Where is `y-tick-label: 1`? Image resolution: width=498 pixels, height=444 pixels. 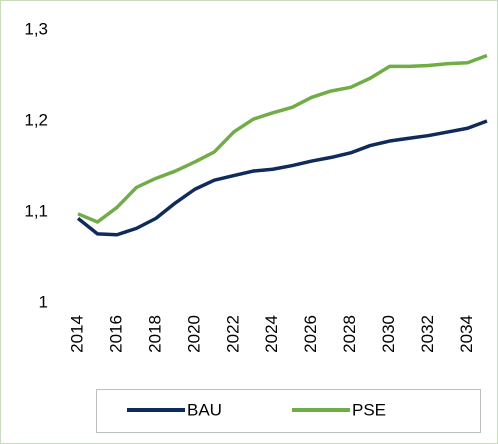 y-tick-label: 1 is located at coordinates (43, 301).